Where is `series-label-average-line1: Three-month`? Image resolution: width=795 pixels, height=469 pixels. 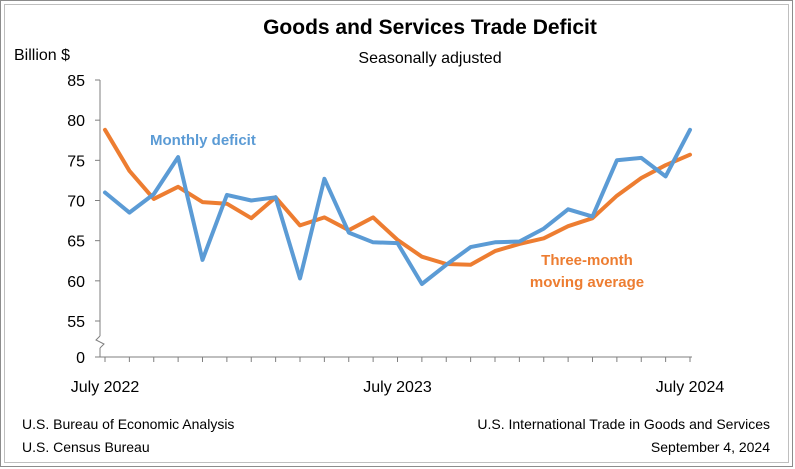
series-label-average-line1: Three-month is located at coordinates (587, 260).